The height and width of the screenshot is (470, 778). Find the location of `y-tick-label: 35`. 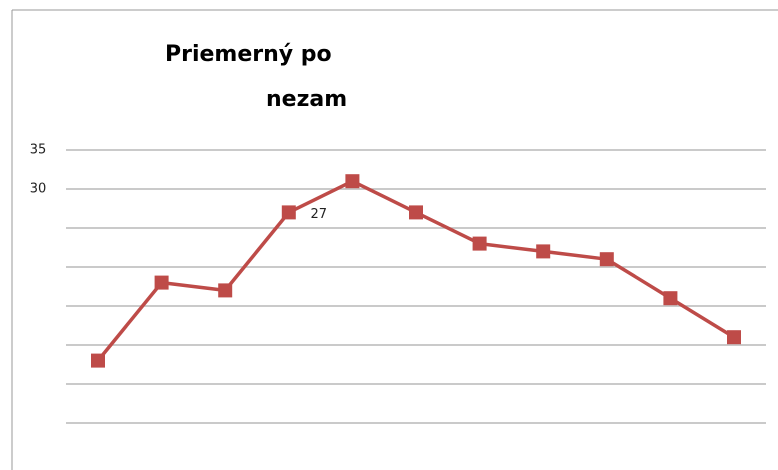

y-tick-label: 35 is located at coordinates (38, 150).